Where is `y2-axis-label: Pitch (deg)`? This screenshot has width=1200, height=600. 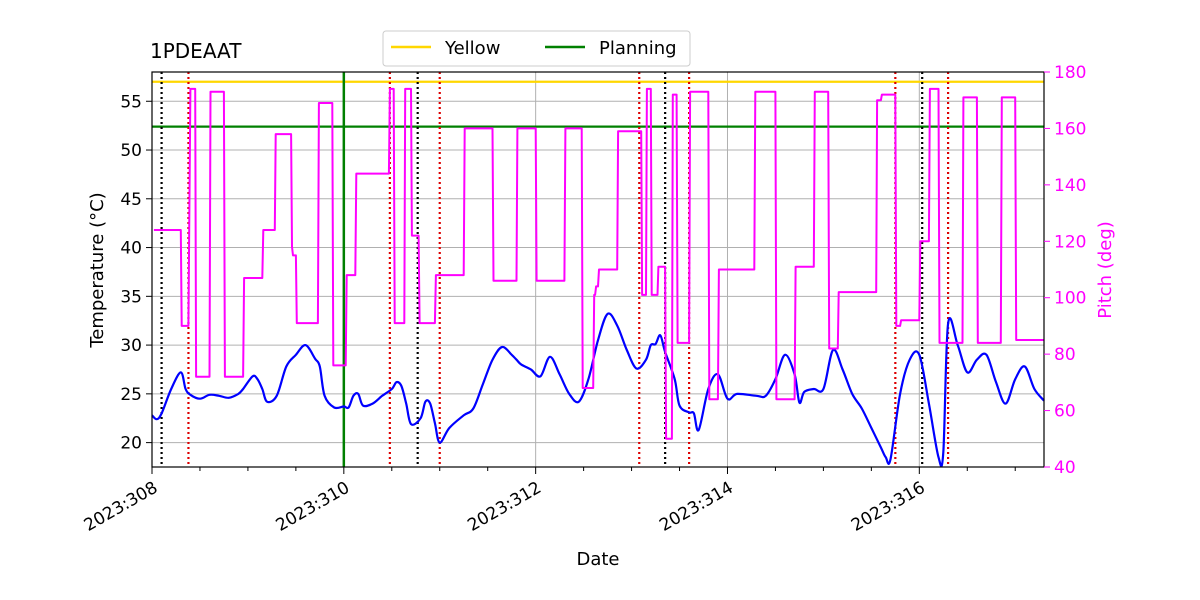 y2-axis-label: Pitch (deg) is located at coordinates (1105, 270).